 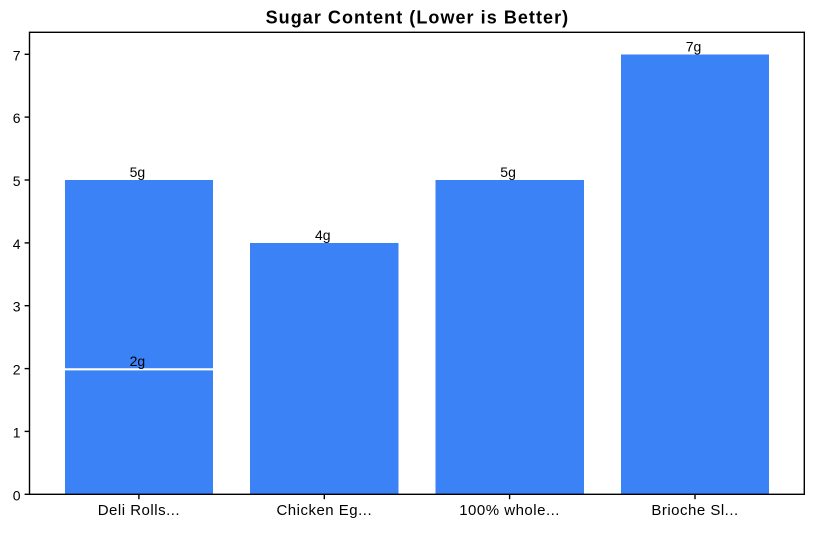 I want to click on svg-text: 4g, so click(x=323, y=235).